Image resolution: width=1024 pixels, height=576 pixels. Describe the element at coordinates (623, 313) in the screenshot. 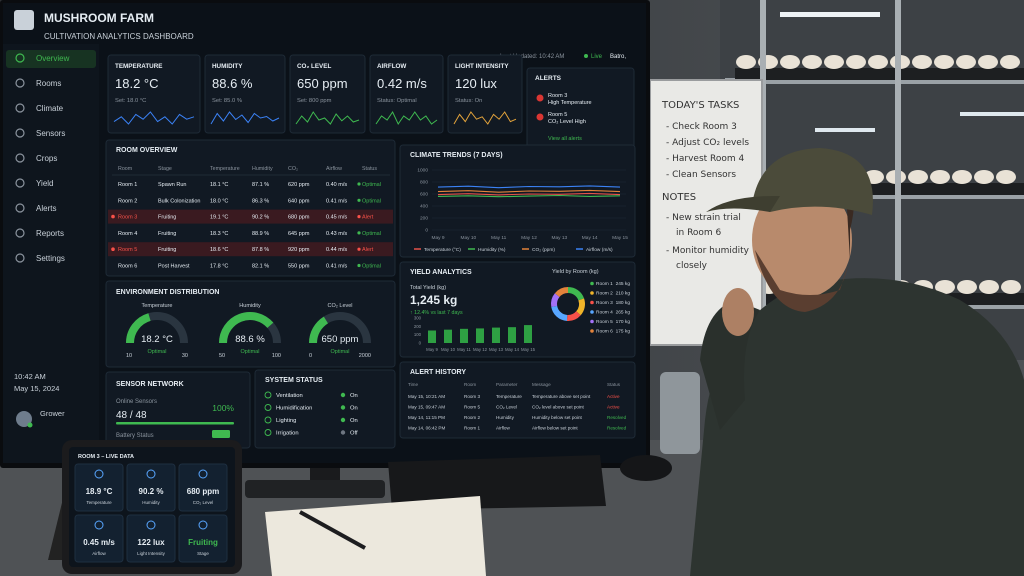

I see `legend-value: 265 kg` at that location.